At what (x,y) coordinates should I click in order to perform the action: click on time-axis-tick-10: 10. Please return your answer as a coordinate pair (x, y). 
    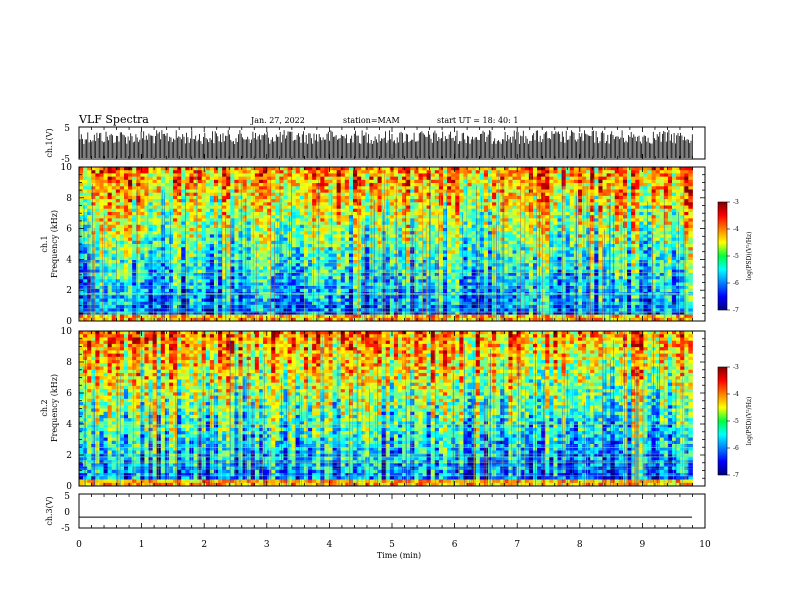
    Looking at the image, I should click on (705, 545).